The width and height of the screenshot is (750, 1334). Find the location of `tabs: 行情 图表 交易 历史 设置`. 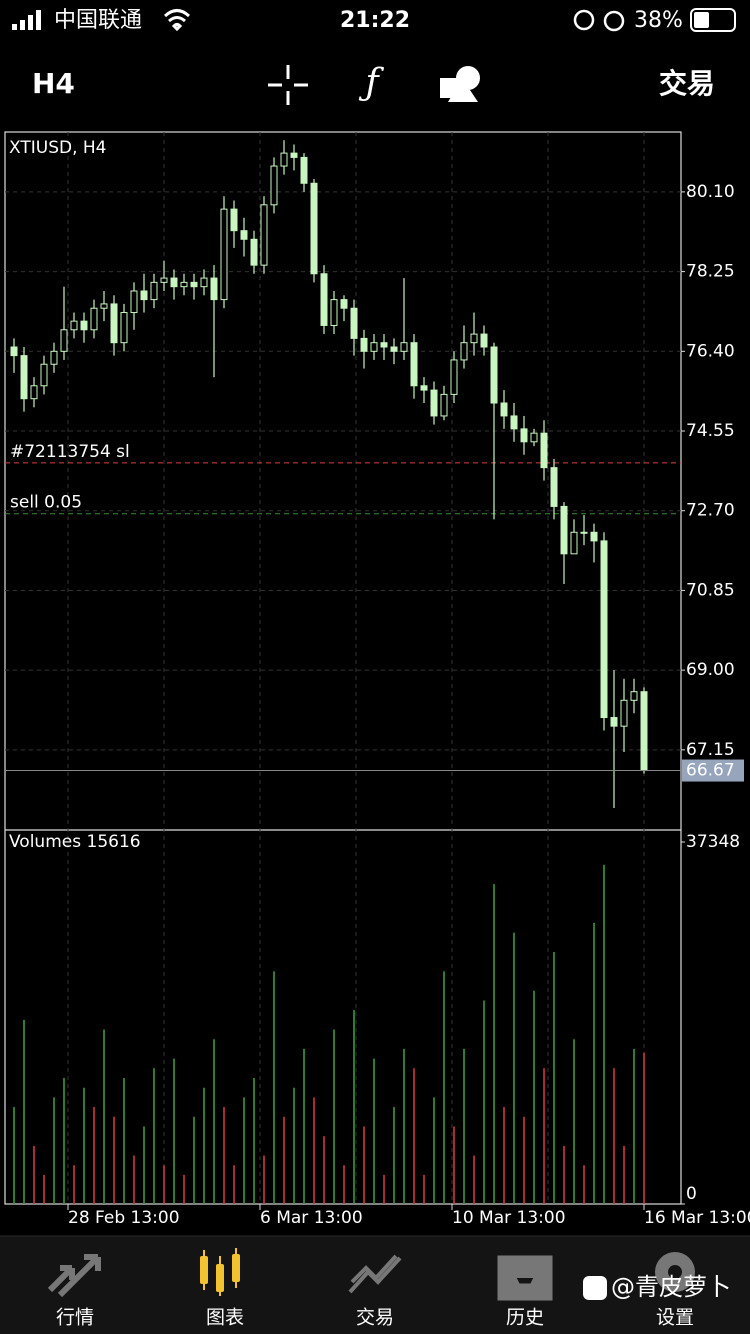

tabs: 行情 图表 交易 历史 设置 is located at coordinates (375, 1318).